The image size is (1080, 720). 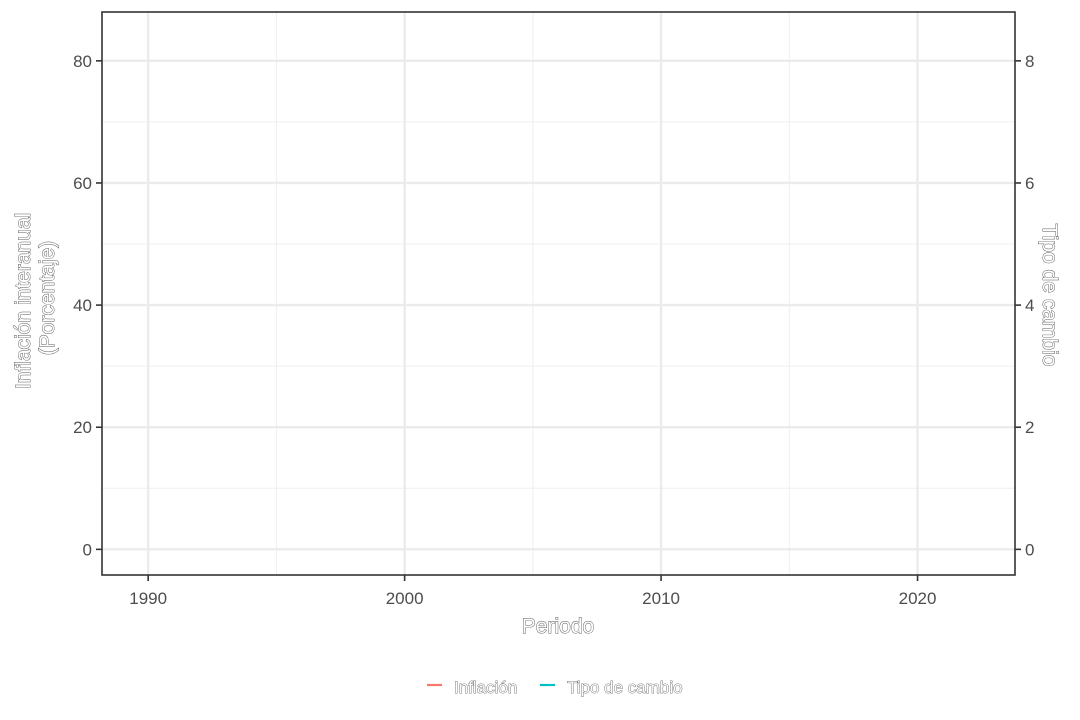 I want to click on y-axis-title-line-1: Inflación interanual, so click(x=23, y=301).